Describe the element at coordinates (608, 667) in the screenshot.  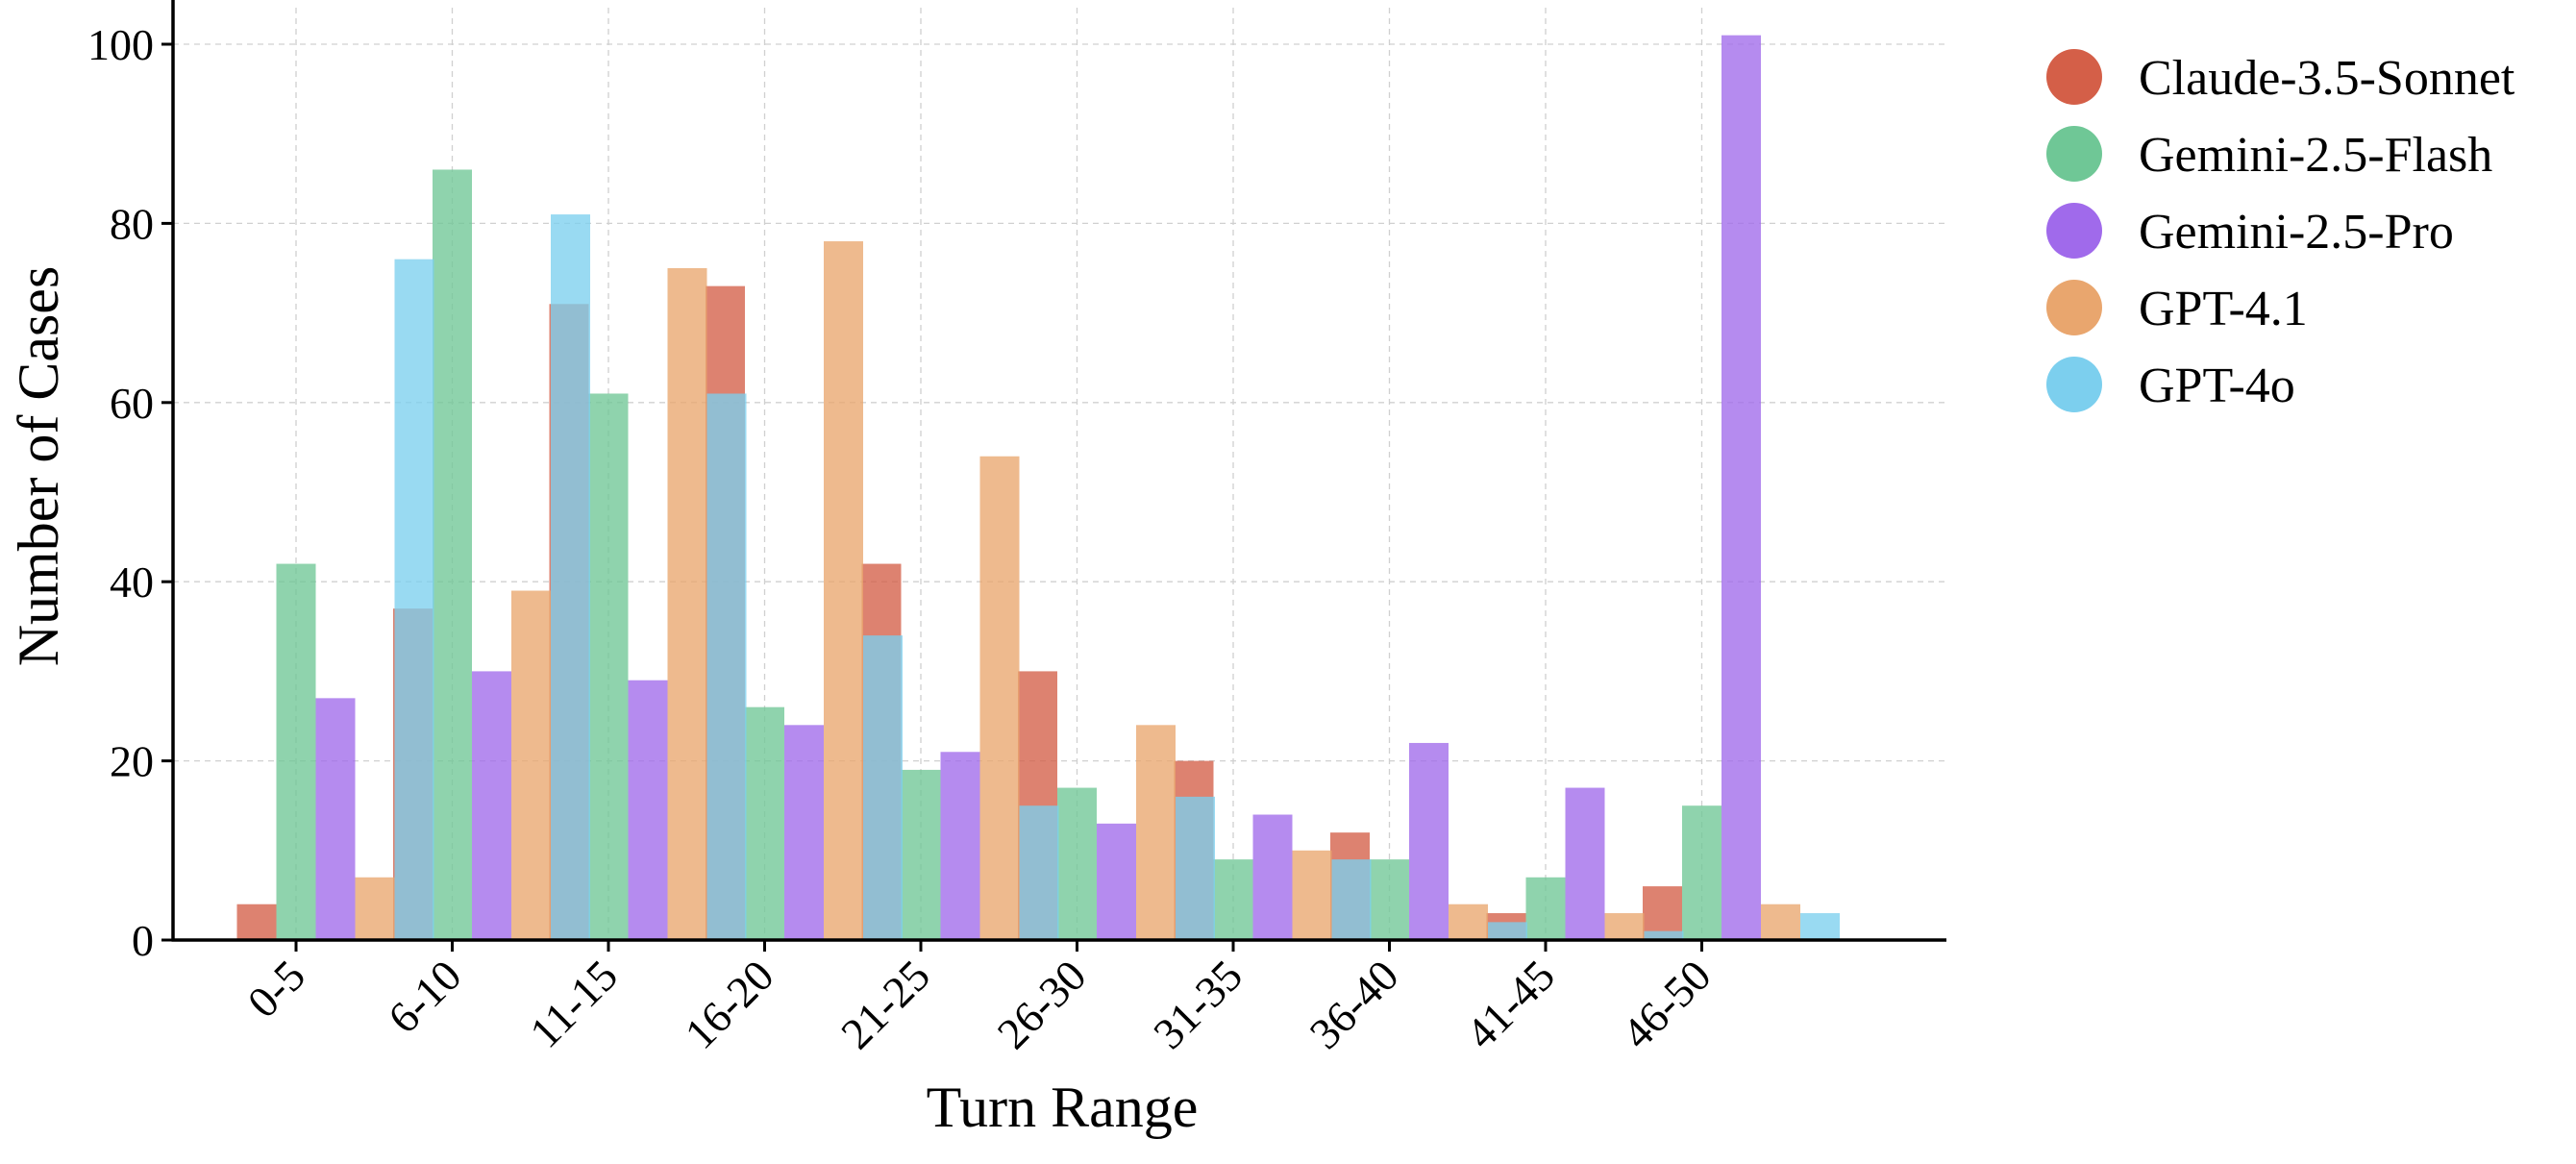
I see `bar-Gemini-2.5-Flash-11-15` at that location.